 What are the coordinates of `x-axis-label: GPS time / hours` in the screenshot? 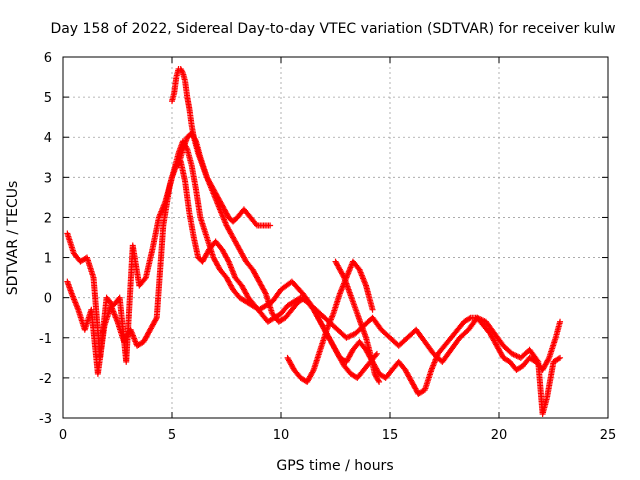 It's located at (334, 466).